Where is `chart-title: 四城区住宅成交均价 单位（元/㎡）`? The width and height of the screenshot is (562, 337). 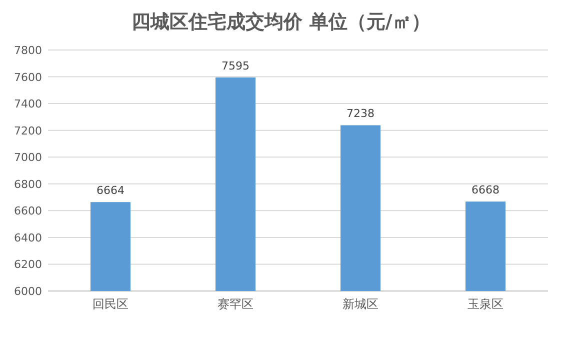
chart-title: 四城区住宅成交均价 单位（元/㎡） is located at coordinates (281, 22).